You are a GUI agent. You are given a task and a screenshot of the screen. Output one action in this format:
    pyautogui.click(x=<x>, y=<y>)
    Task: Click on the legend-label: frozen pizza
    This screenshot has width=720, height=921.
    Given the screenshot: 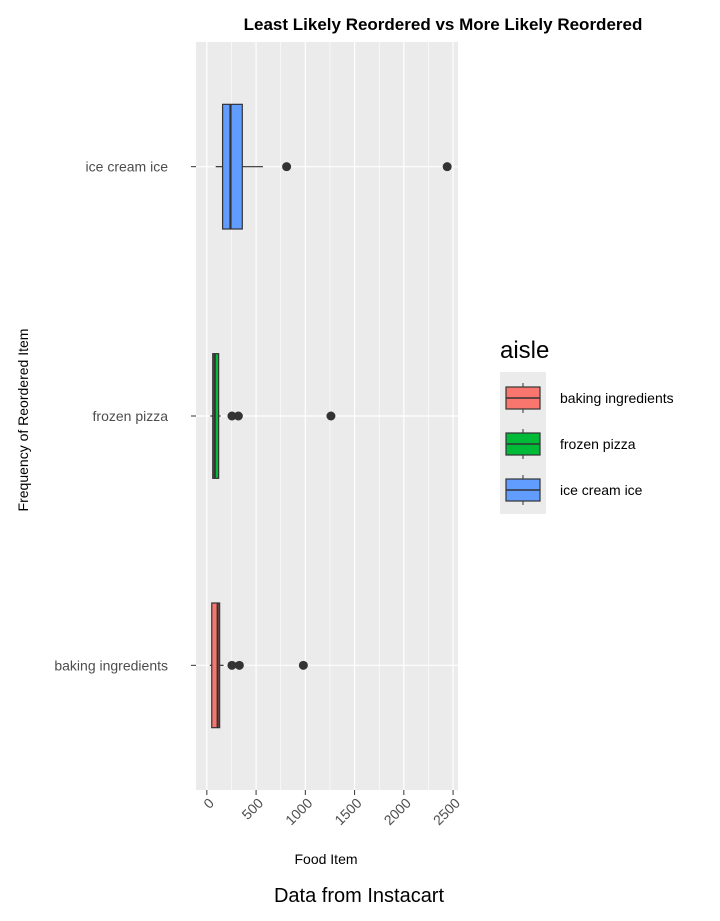 What is the action you would take?
    pyautogui.click(x=598, y=444)
    